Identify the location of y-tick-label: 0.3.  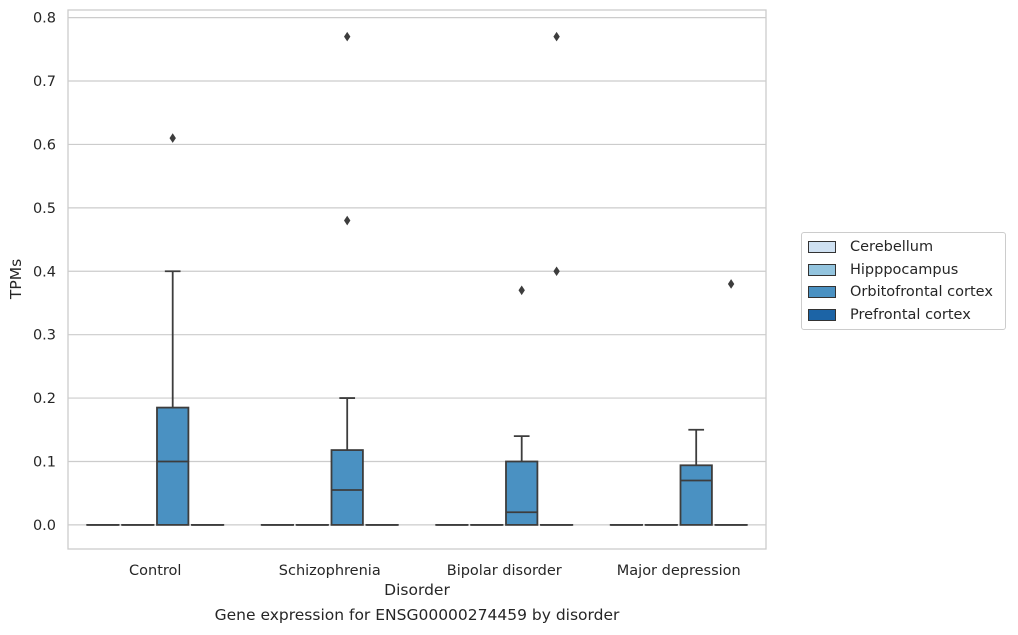
(44, 336).